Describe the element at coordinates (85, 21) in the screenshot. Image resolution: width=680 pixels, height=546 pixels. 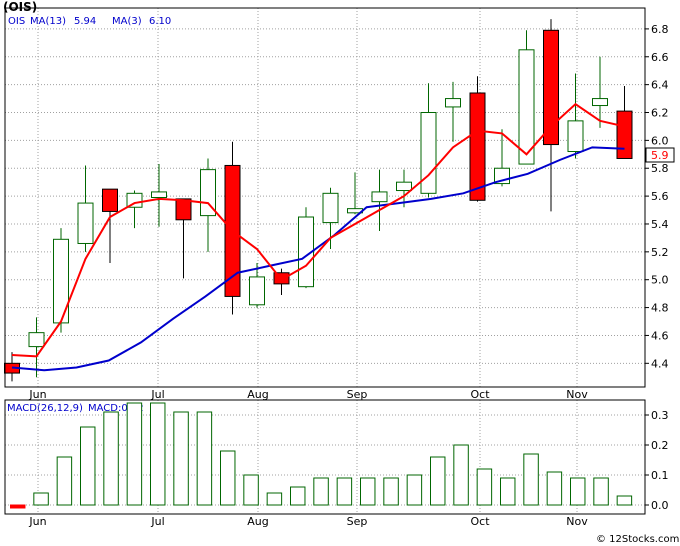
I see `ma13-value: 5.94` at that location.